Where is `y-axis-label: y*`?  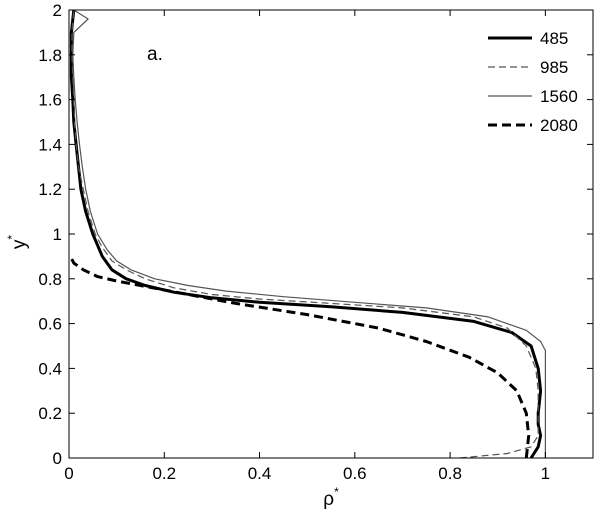 y-axis-label: y* is located at coordinates (17, 242).